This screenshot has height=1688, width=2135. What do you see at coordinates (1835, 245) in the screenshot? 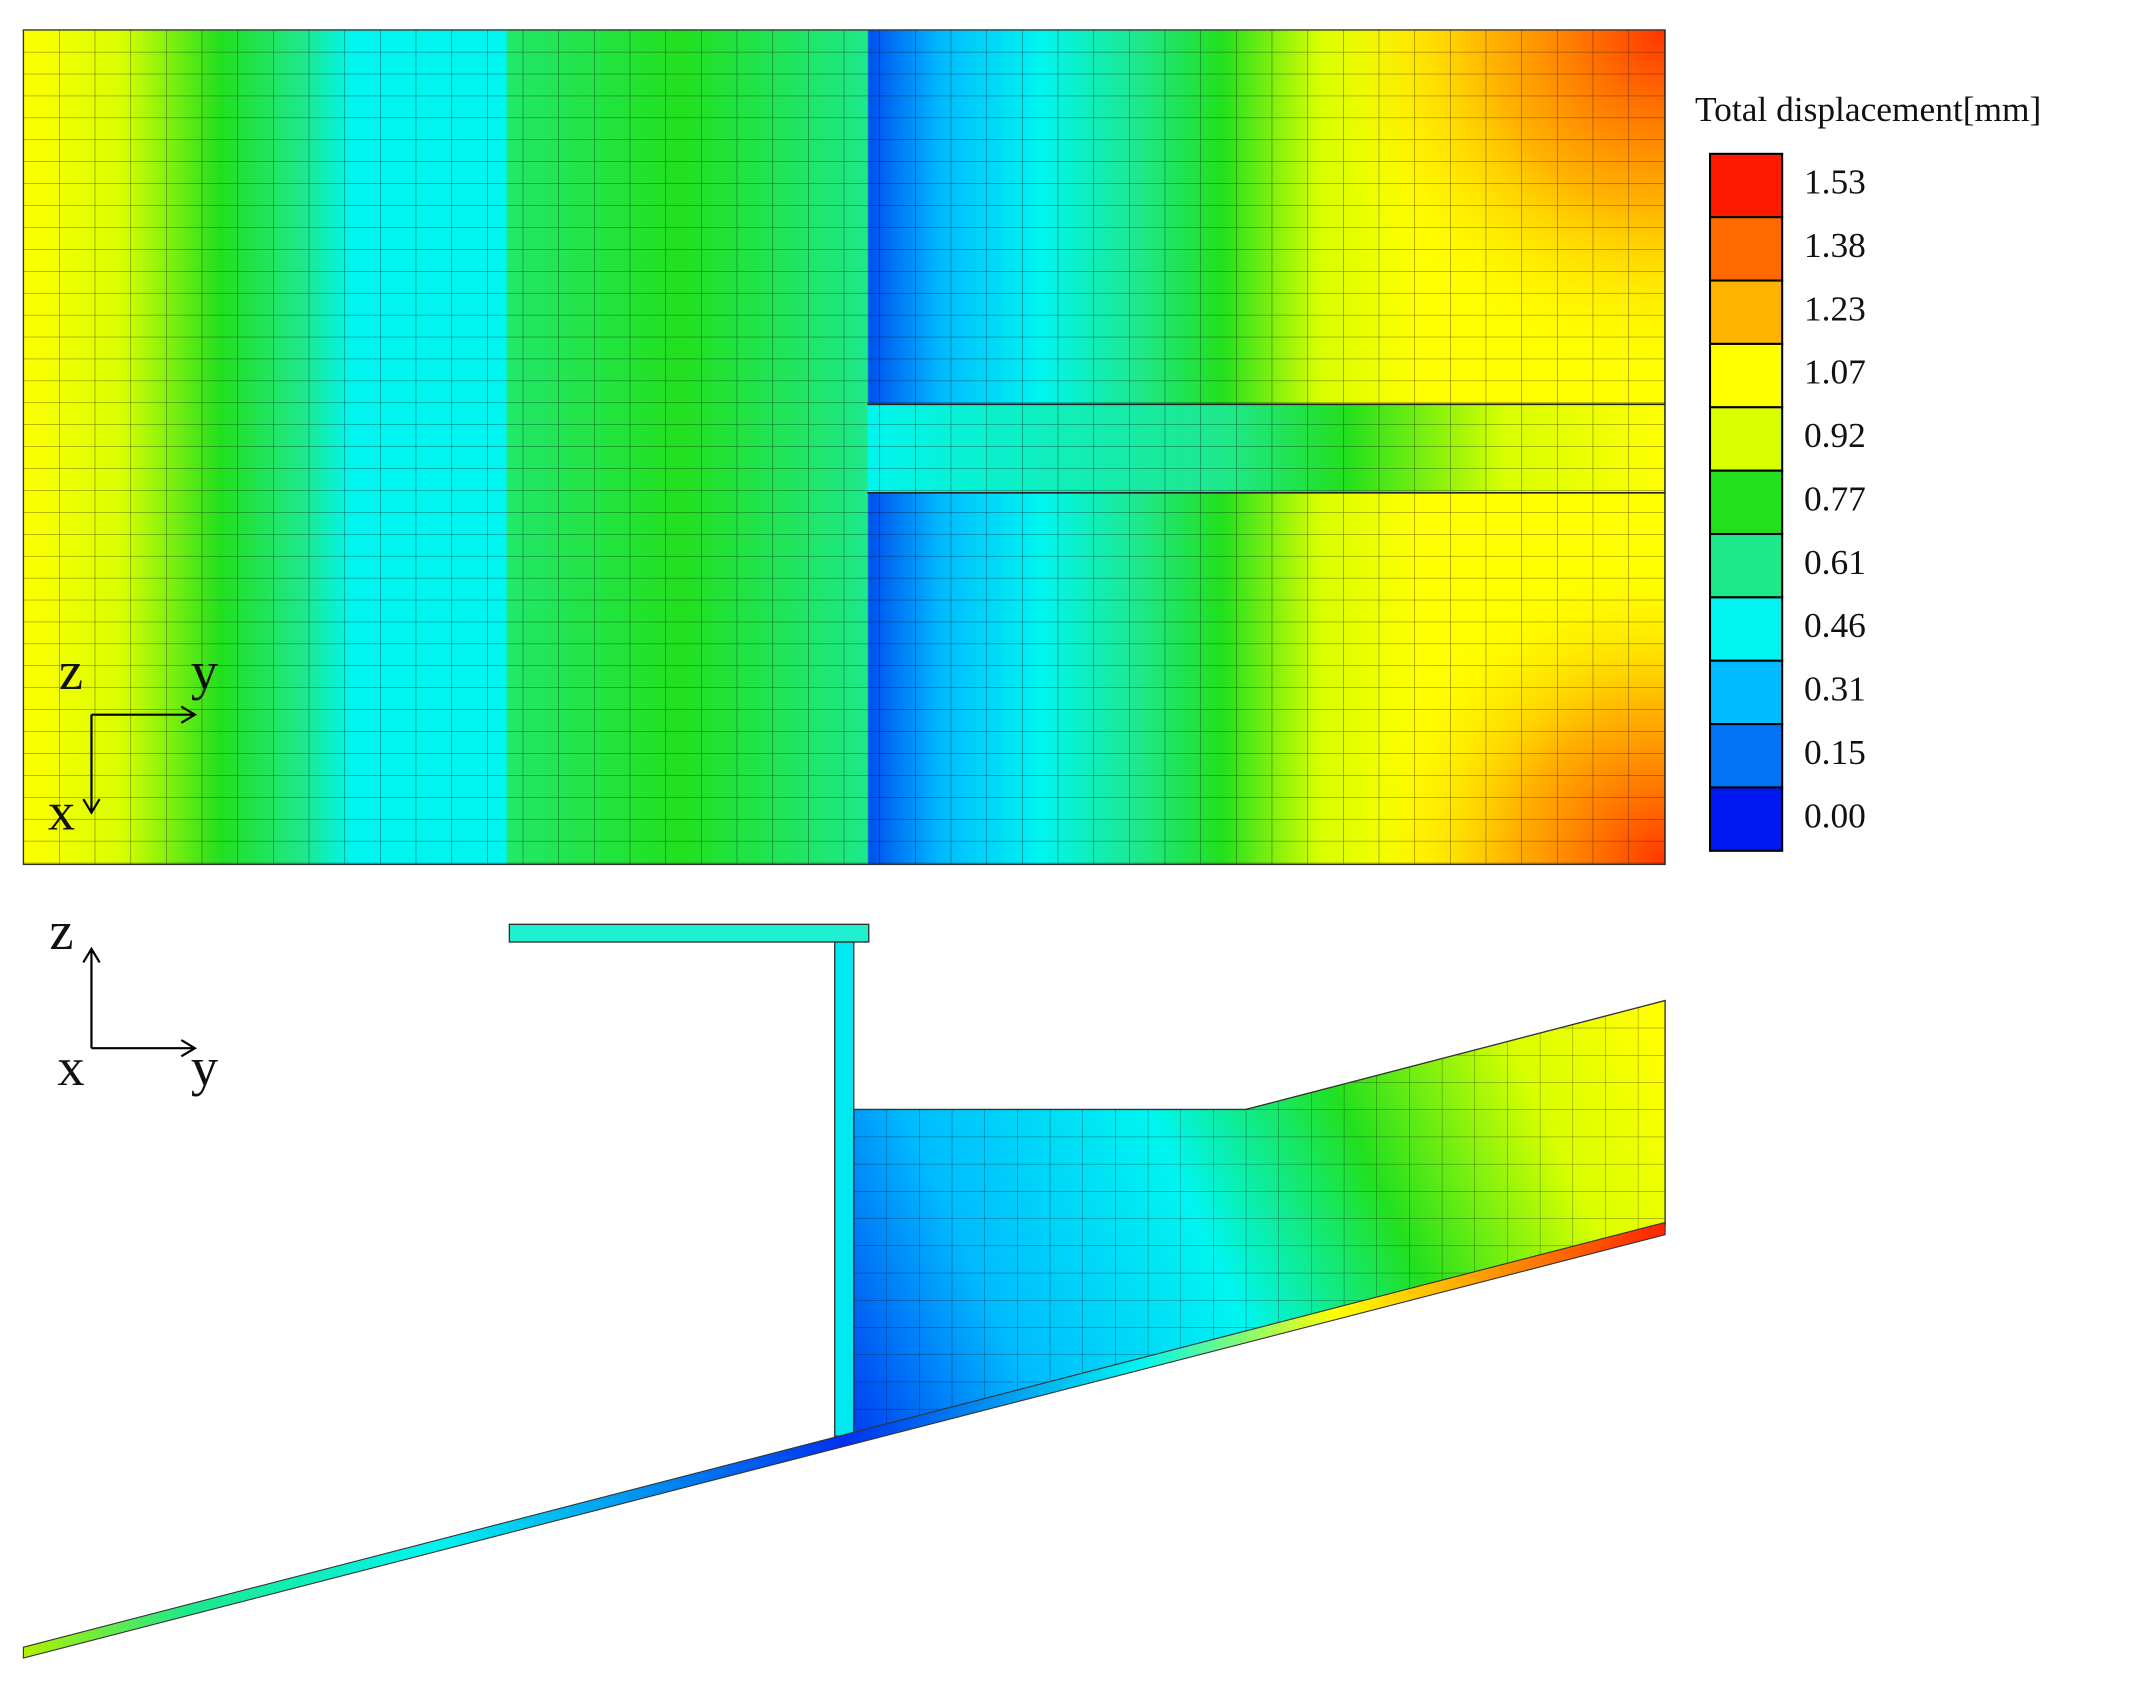
I see `legend-label: 1.38` at bounding box center [1835, 245].